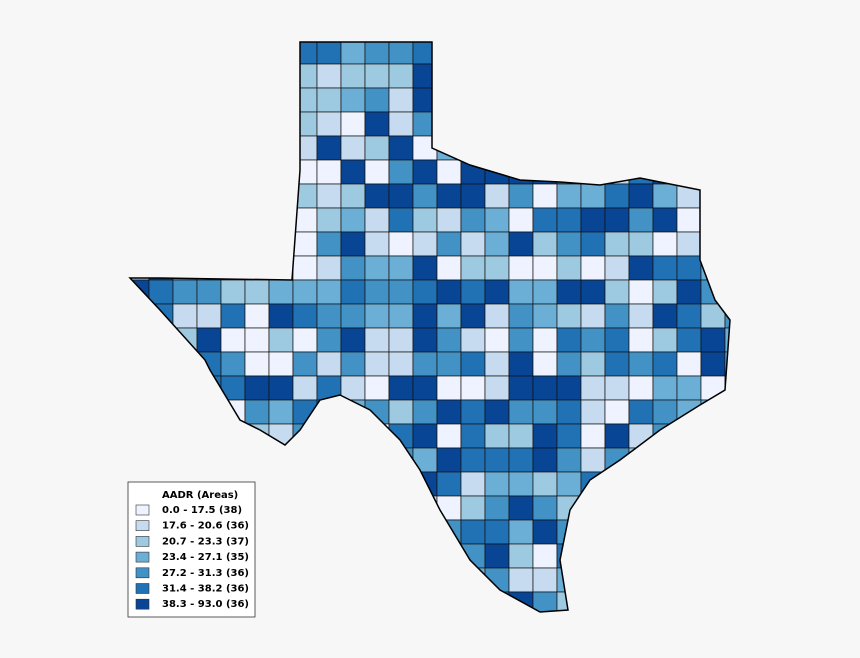  What do you see at coordinates (205, 541) in the screenshot?
I see `legend-label: 20.7 - 23.3 (37)` at bounding box center [205, 541].